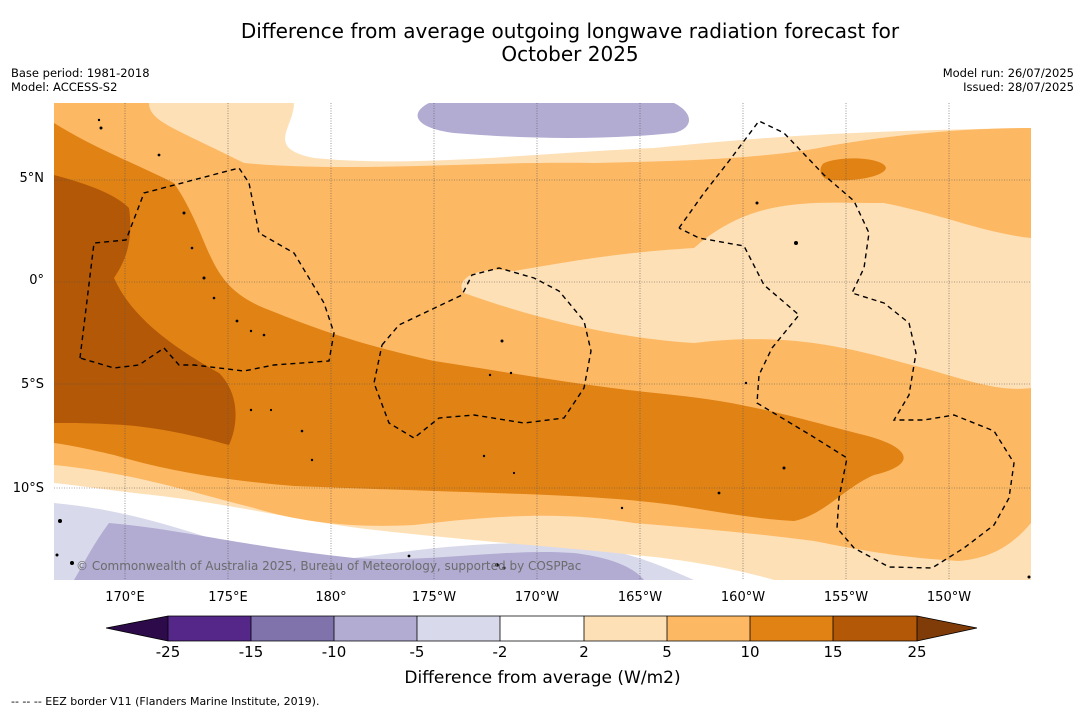 This screenshot has height=713, width=1085. What do you see at coordinates (32, 178) in the screenshot?
I see `lat-label-5n: 5°N` at bounding box center [32, 178].